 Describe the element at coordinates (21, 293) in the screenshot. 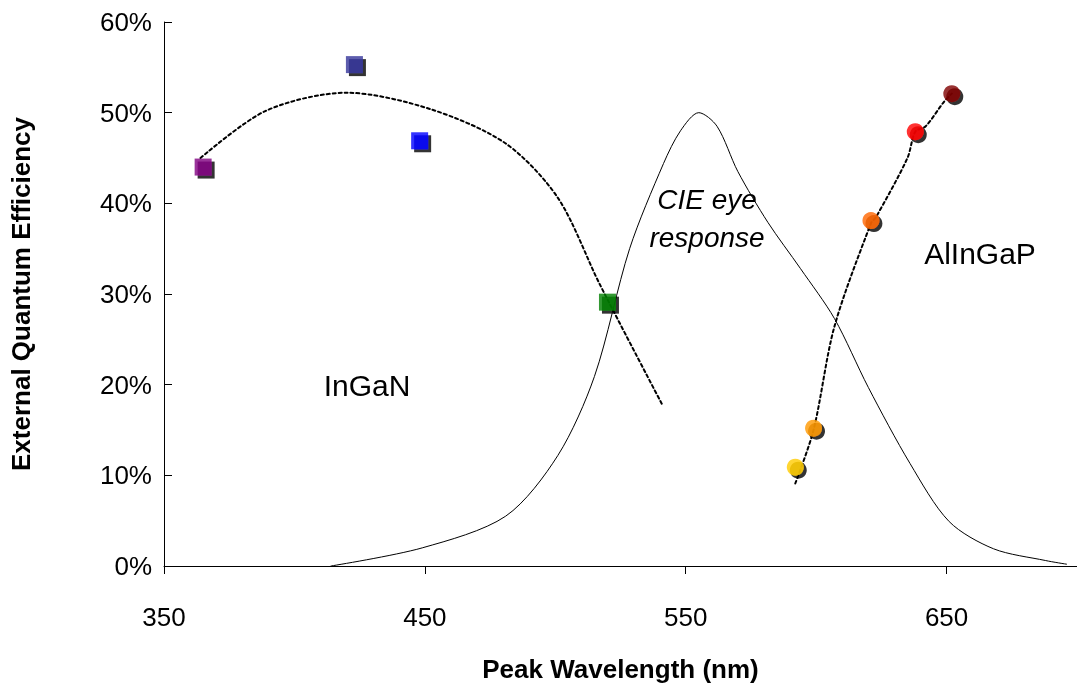

I see `y-axis-title: External Quantum Efficiency` at that location.